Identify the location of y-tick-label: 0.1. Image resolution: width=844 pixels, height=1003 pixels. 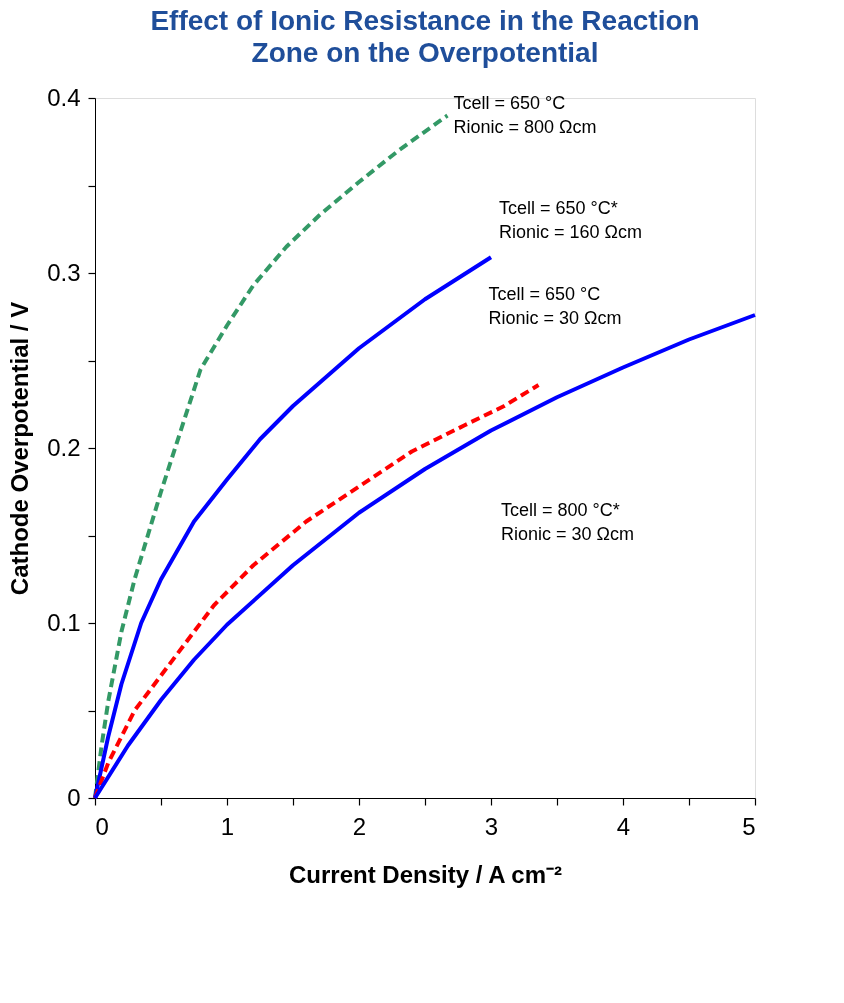
(64, 622).